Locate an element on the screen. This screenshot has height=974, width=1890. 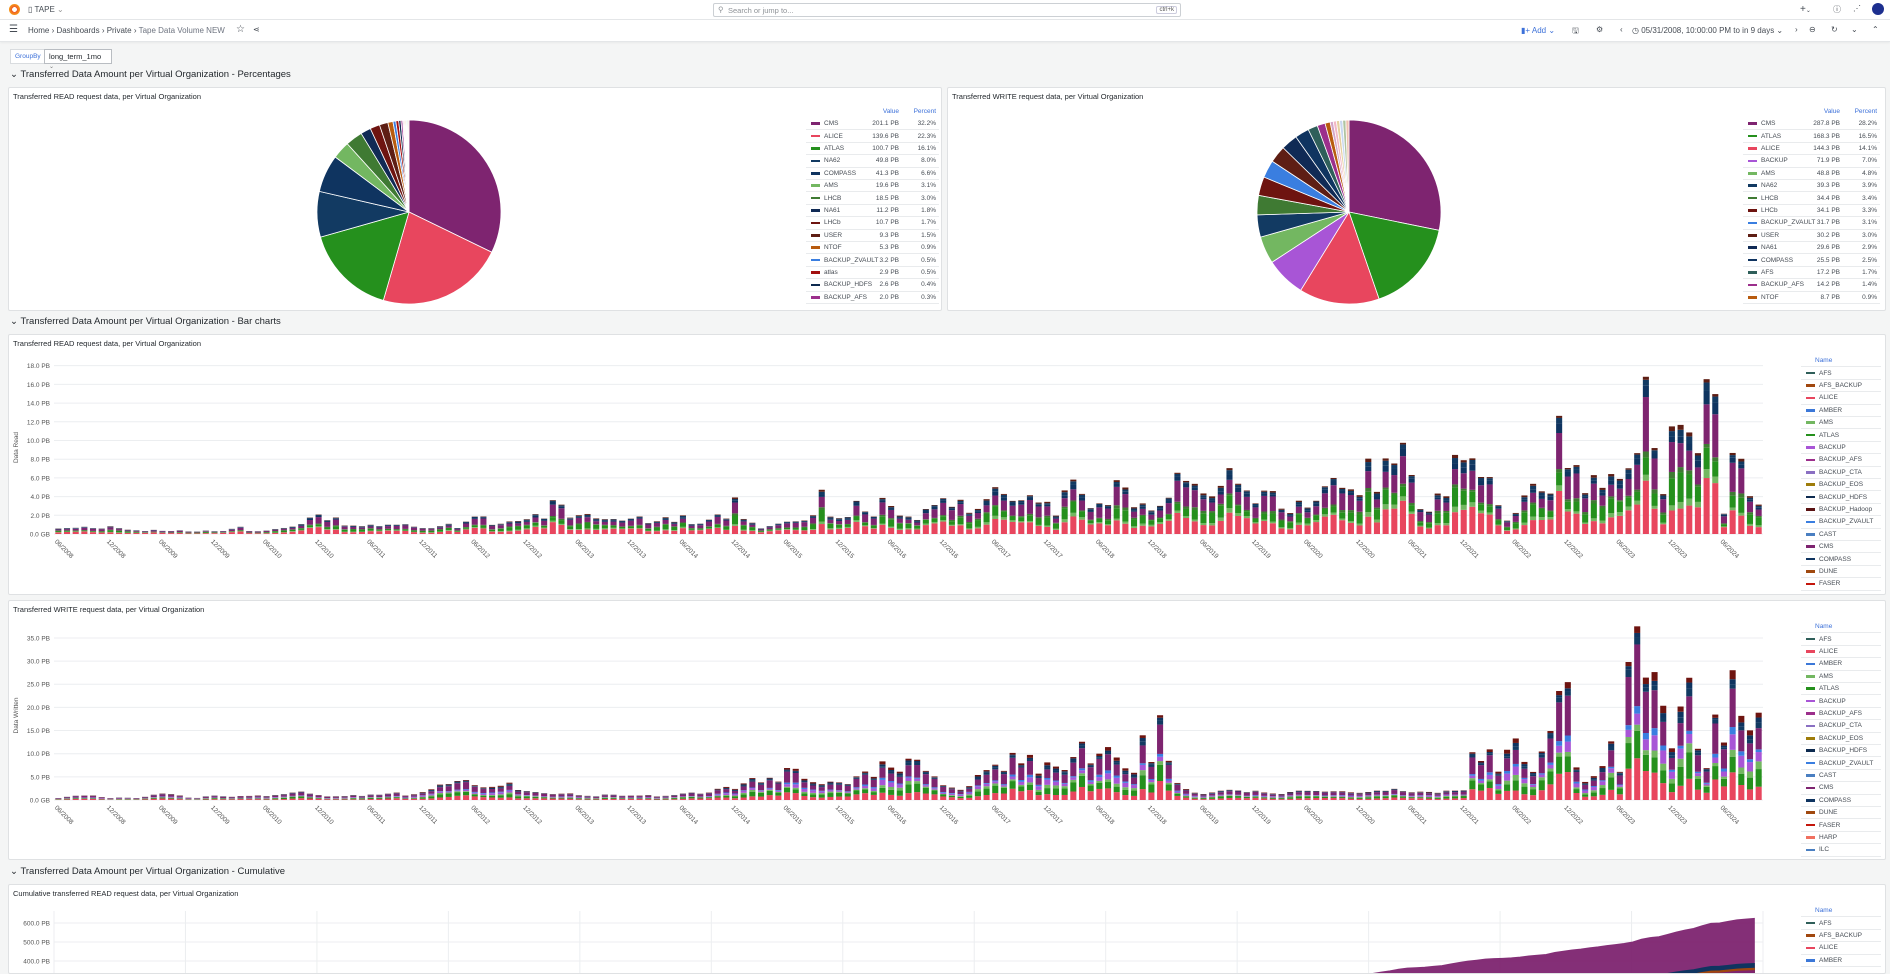
grafana-logo-icon is located at coordinates (14, 9).